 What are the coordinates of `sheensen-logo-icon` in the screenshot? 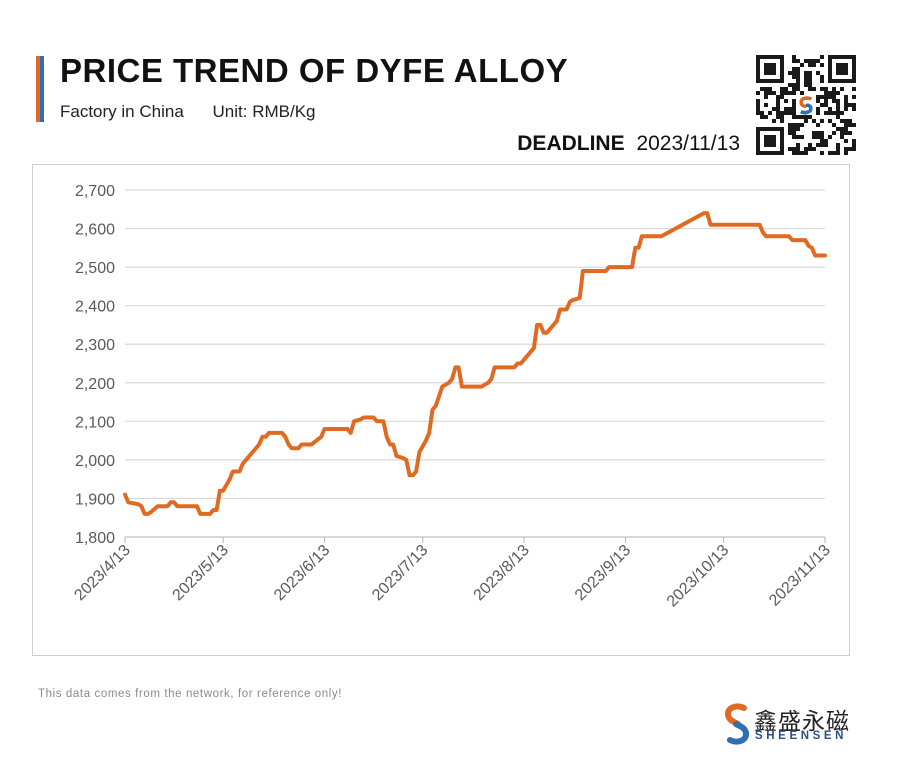 It's located at (737, 724).